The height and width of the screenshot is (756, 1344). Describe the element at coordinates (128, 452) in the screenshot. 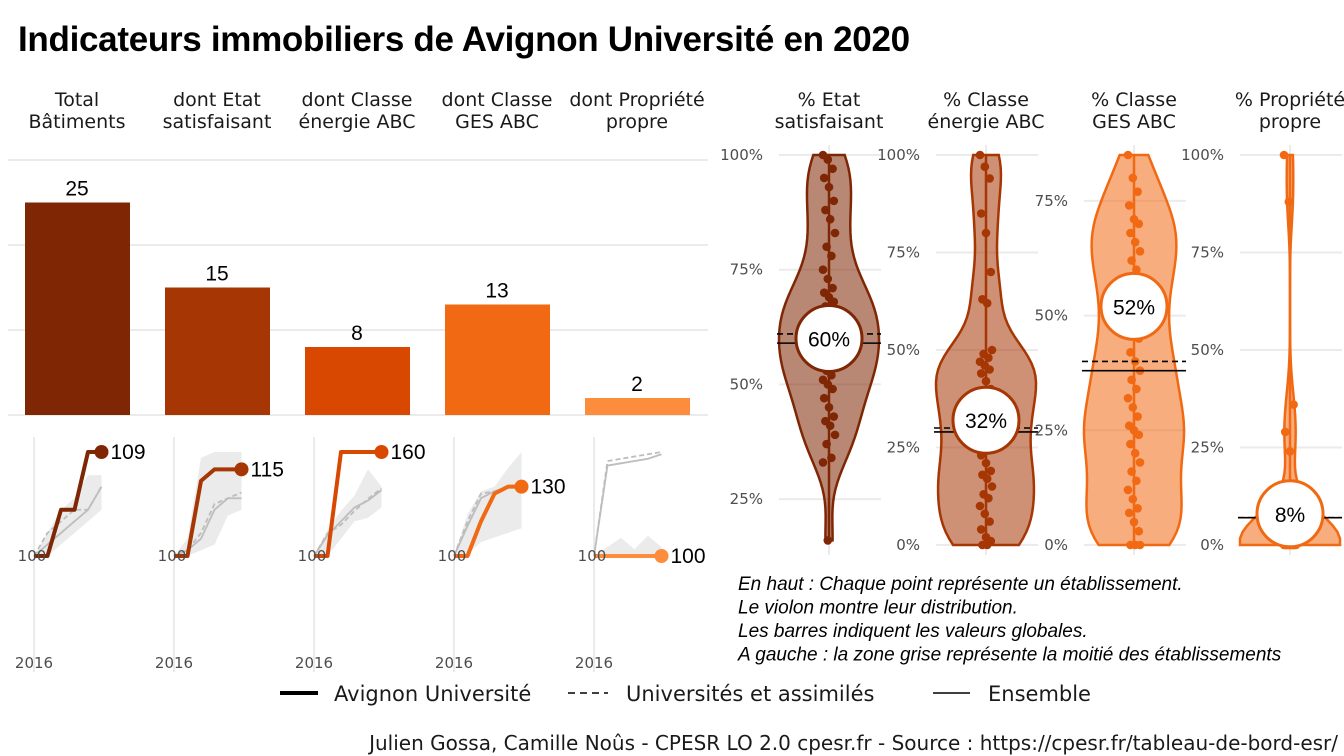

I see `end-label: 109` at that location.